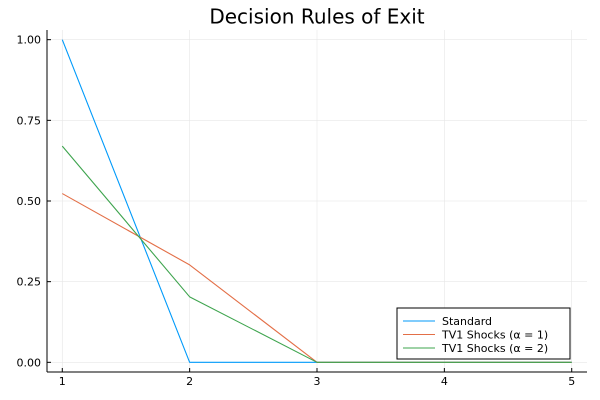 Image resolution: width=600 pixels, height=400 pixels. Describe the element at coordinates (29, 40) in the screenshot. I see `y-tick-label: 1.00` at that location.